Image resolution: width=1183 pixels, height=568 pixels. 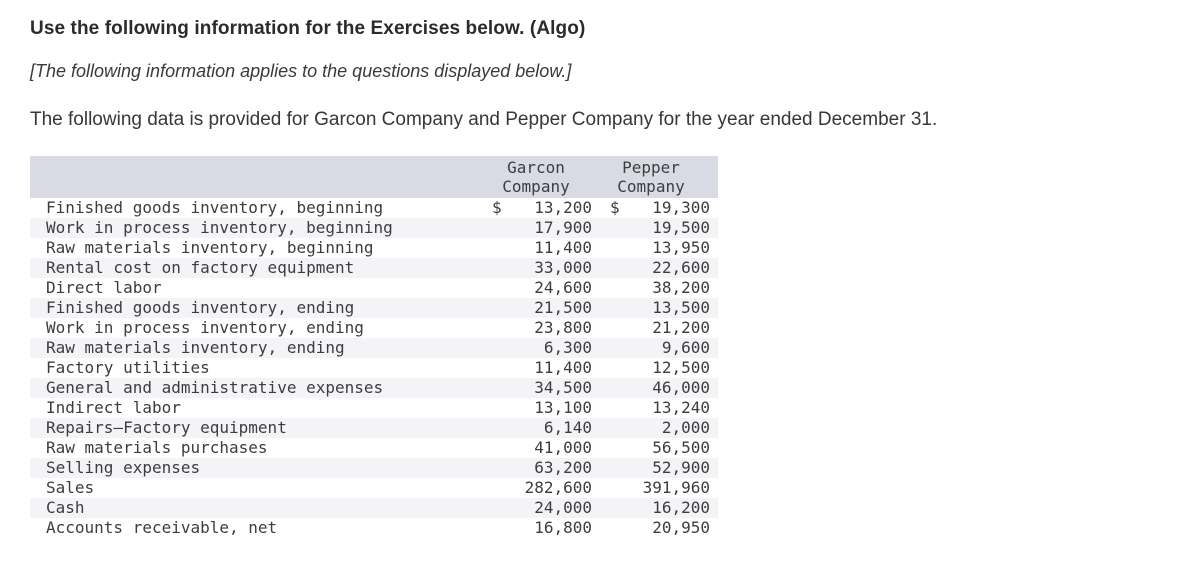 What do you see at coordinates (567, 427) in the screenshot?
I see `garcon-value: 6,140` at bounding box center [567, 427].